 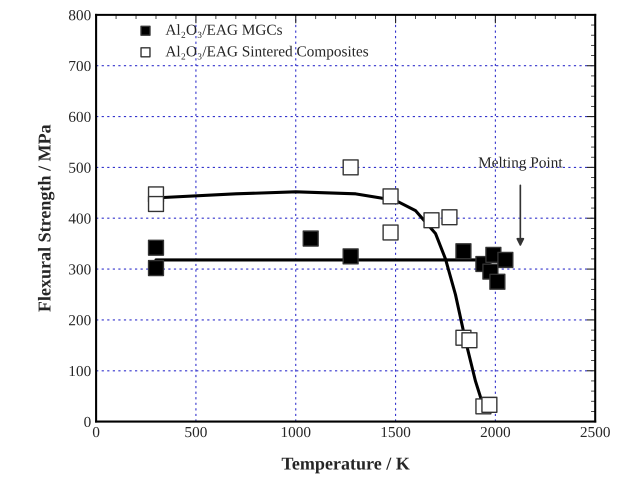 What do you see at coordinates (46, 218) in the screenshot?
I see `y-axis-title: Flexural Strength / MPa` at bounding box center [46, 218].